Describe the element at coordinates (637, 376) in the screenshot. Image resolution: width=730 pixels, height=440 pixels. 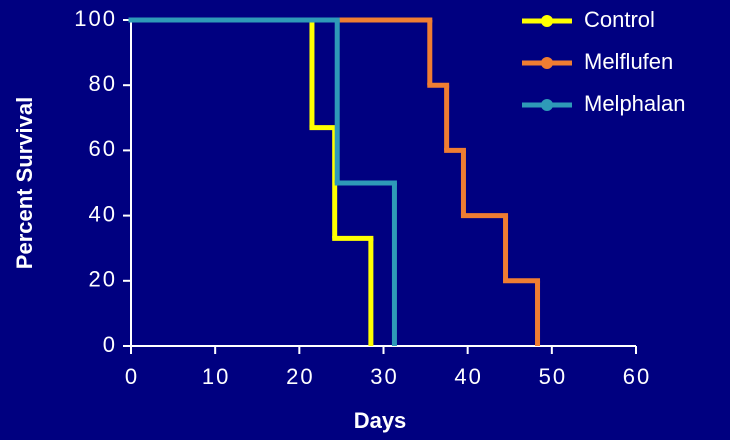
I see `x-tick-label: 60` at that location.